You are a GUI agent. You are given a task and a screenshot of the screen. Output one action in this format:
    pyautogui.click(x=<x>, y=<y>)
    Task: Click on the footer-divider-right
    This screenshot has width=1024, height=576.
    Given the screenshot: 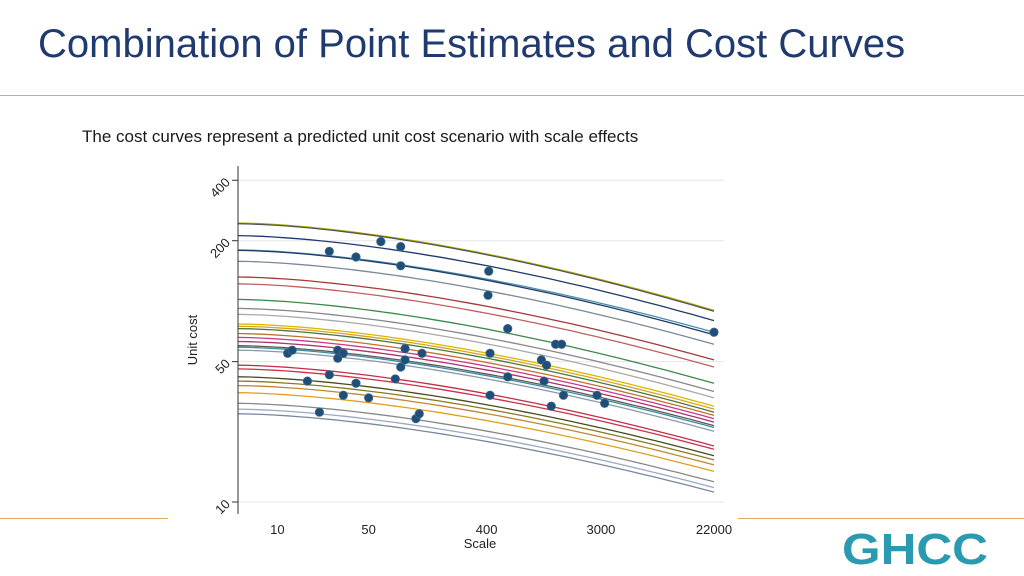 What is the action you would take?
    pyautogui.click(x=881, y=518)
    